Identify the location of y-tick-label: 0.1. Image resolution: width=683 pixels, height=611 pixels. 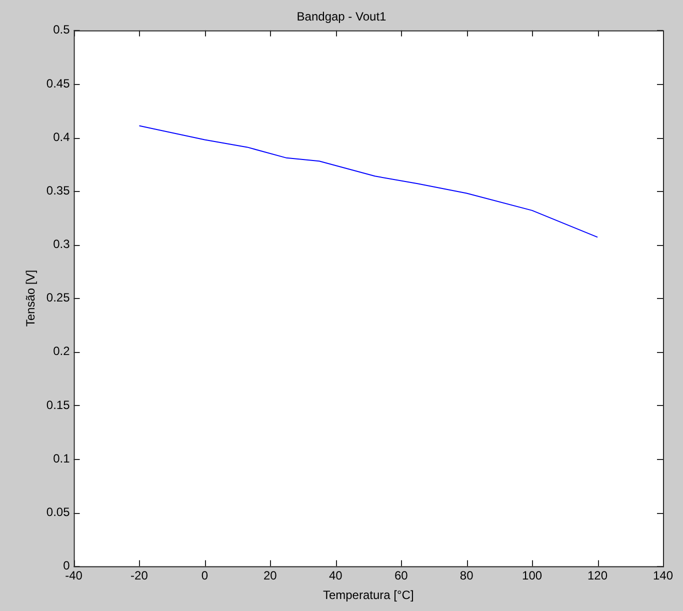
(61, 458).